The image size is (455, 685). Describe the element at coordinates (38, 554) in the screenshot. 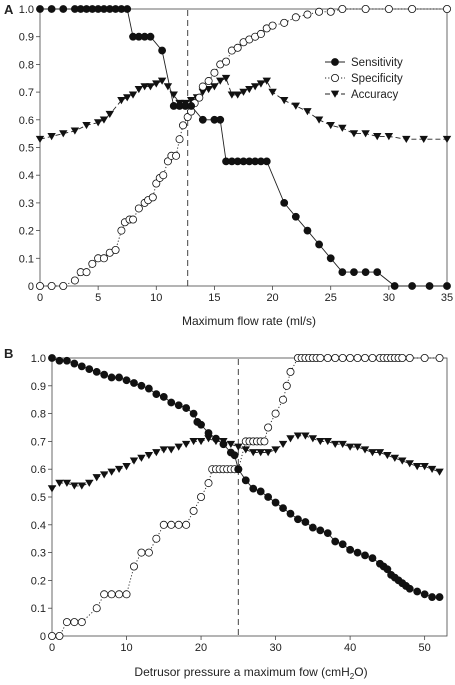

I see `y-tick-label: 0.3` at that location.